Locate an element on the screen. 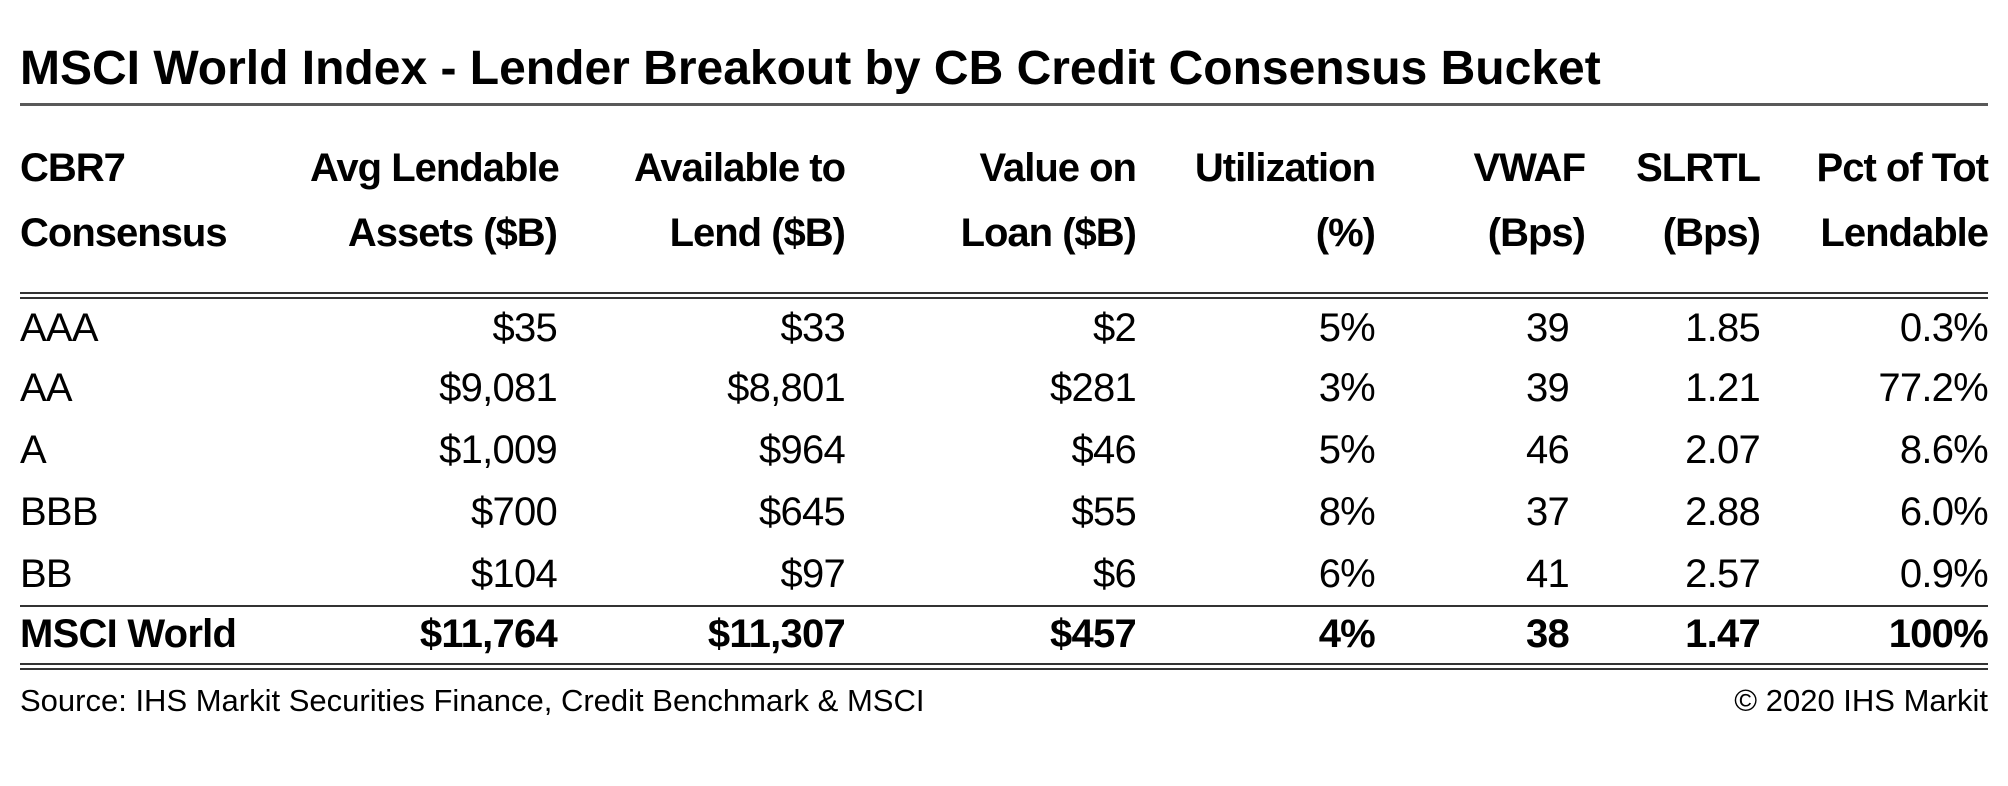 This screenshot has width=2008, height=786. column-header-pct-of-tot-lendable-line1: Pct of Tot is located at coordinates (1902, 168).